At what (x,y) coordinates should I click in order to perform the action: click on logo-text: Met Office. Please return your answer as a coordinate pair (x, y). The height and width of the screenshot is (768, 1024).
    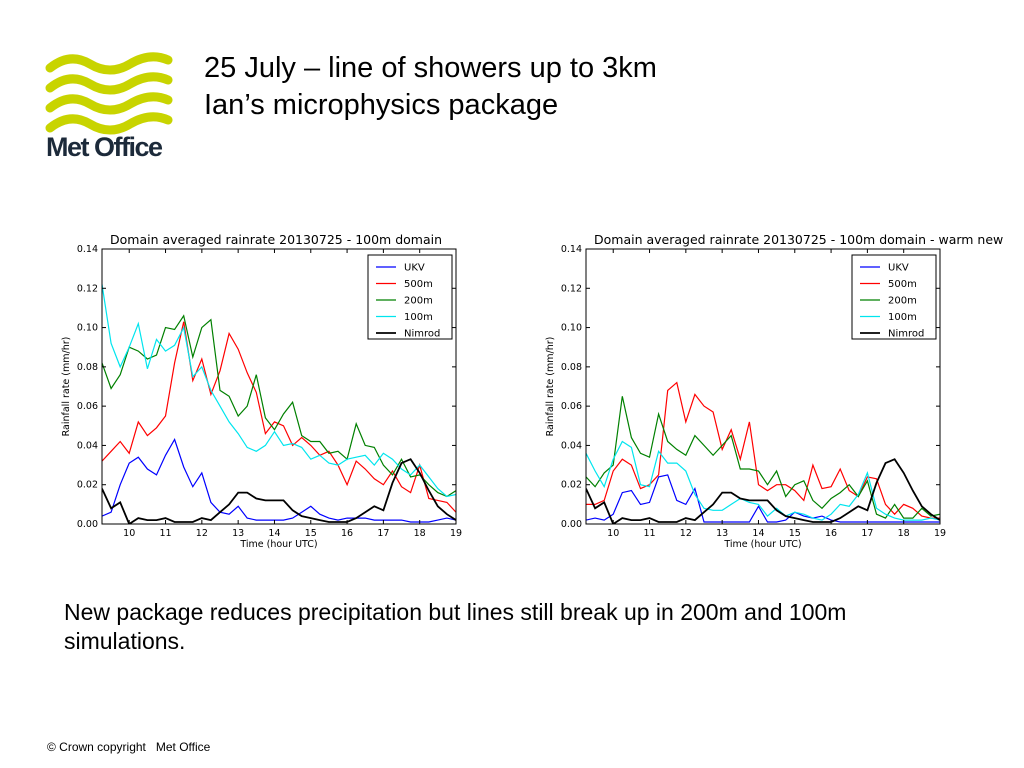
    Looking at the image, I should click on (104, 147).